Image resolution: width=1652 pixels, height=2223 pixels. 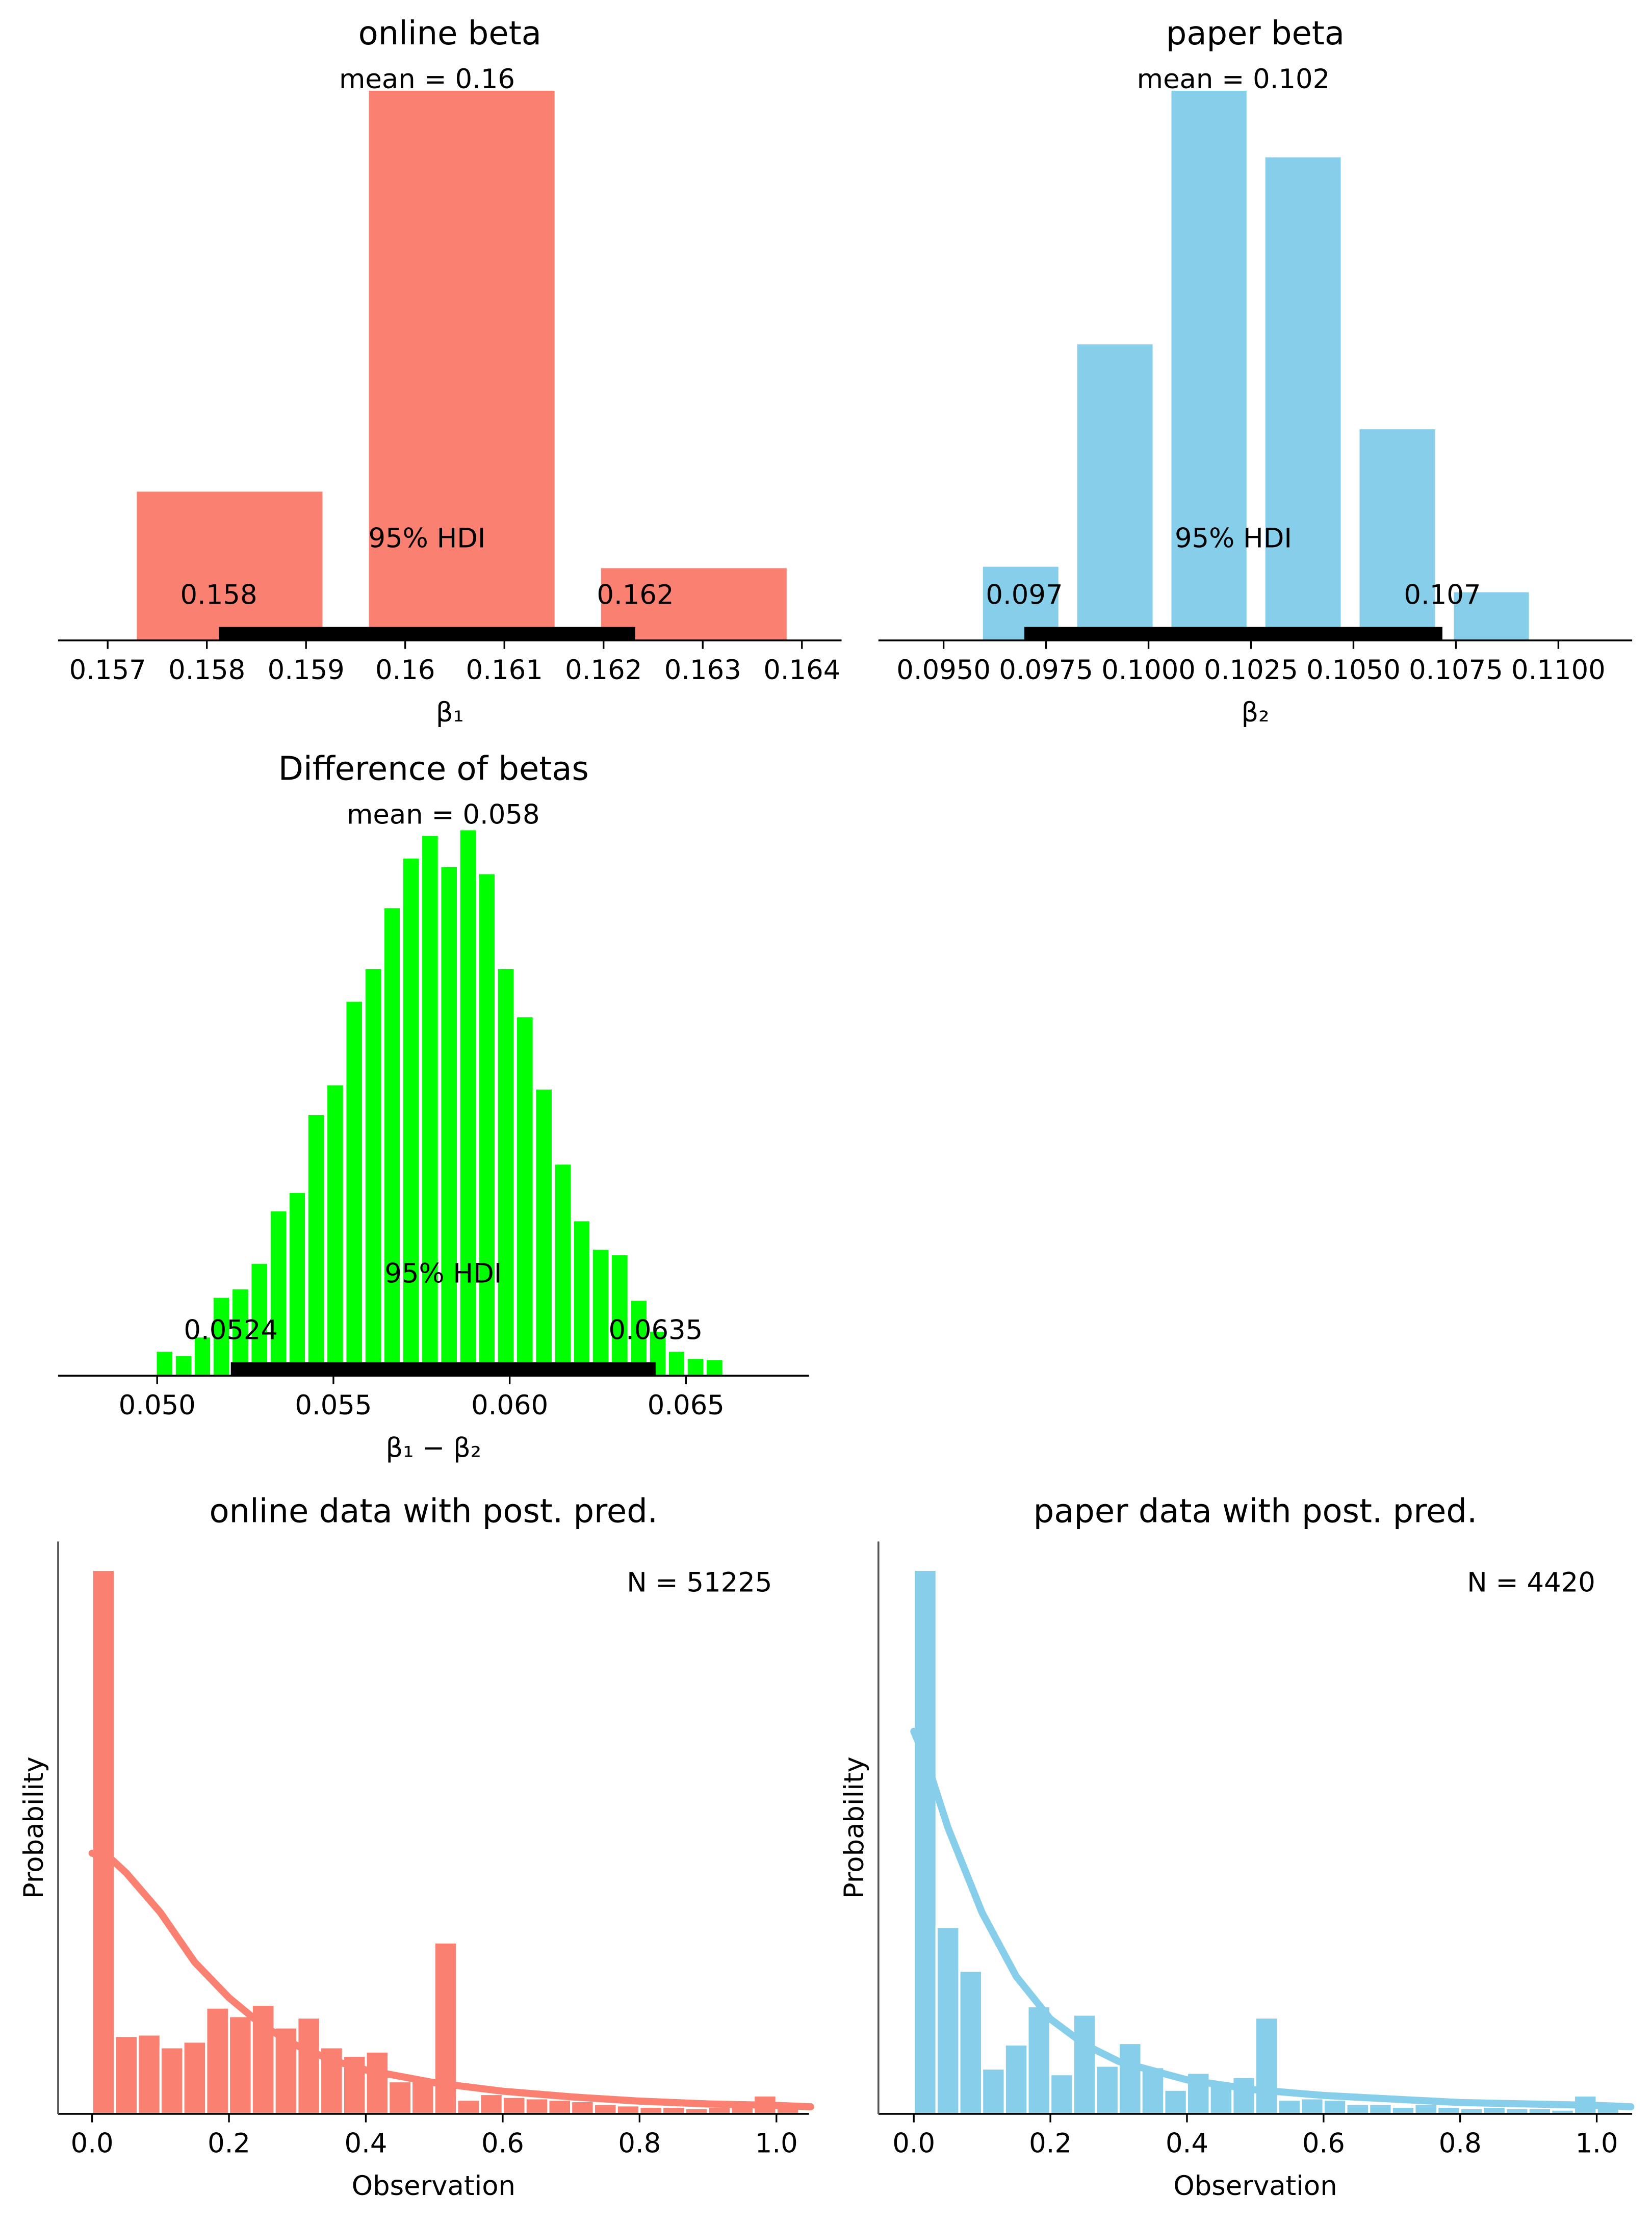 I want to click on x-tick-label: 0.16, so click(x=405, y=671).